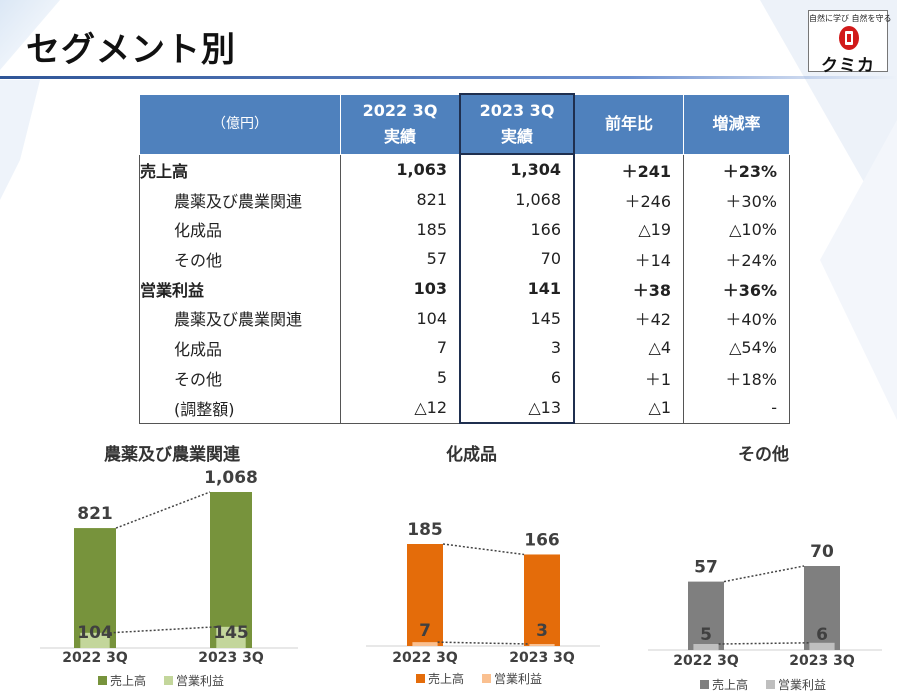 The height and width of the screenshot is (694, 897). Describe the element at coordinates (763, 684) in the screenshot. I see `legend-other: 売上高 営業利益` at that location.